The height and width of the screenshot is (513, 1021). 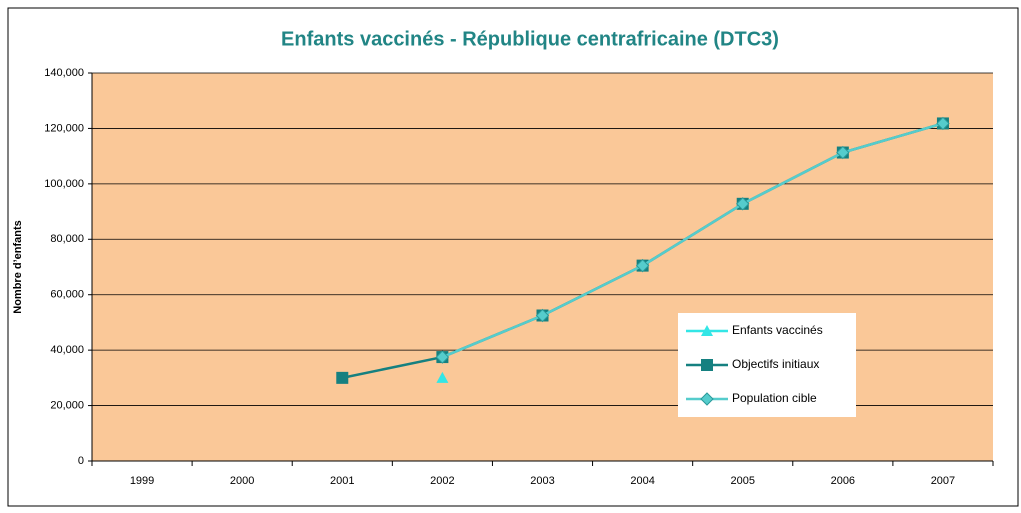 What do you see at coordinates (742, 481) in the screenshot?
I see `x-tick-label: 2005` at bounding box center [742, 481].